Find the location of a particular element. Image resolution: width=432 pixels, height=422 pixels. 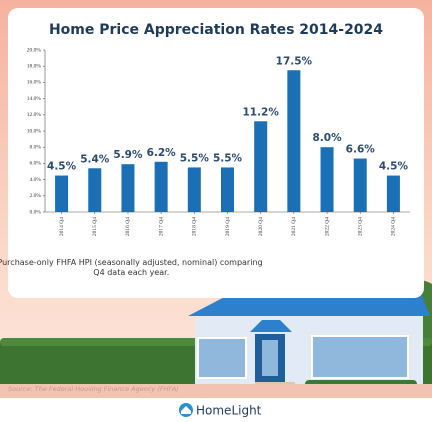

chart-title: Home Price Appreciation Rates 2014-2024 is located at coordinates (216, 30).